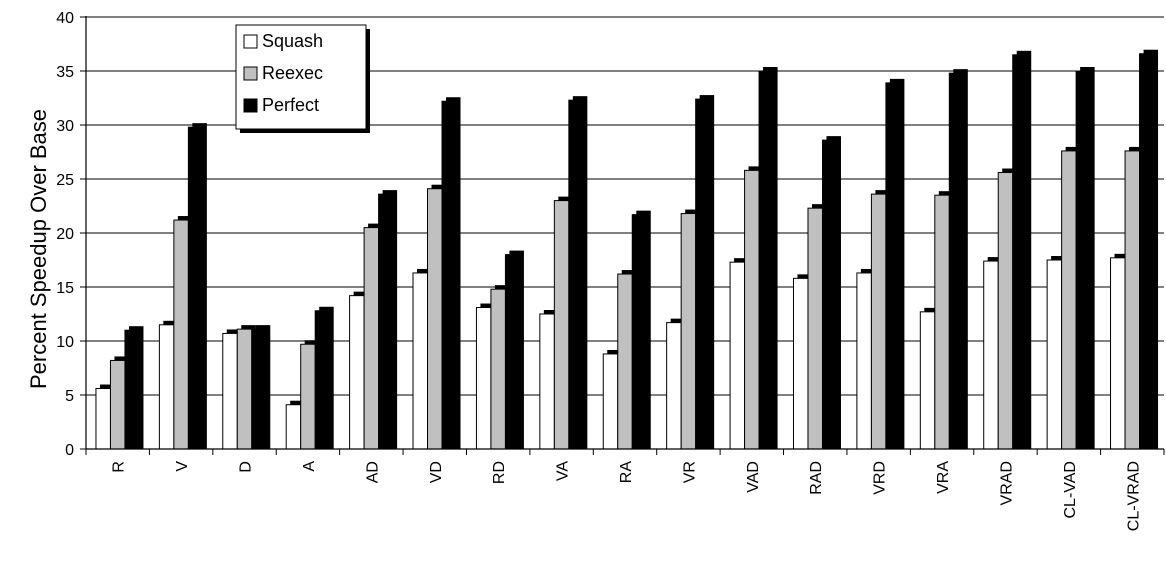 This screenshot has height=571, width=1166. I want to click on x-tick-label: CL-VRAD, so click(1133, 496).